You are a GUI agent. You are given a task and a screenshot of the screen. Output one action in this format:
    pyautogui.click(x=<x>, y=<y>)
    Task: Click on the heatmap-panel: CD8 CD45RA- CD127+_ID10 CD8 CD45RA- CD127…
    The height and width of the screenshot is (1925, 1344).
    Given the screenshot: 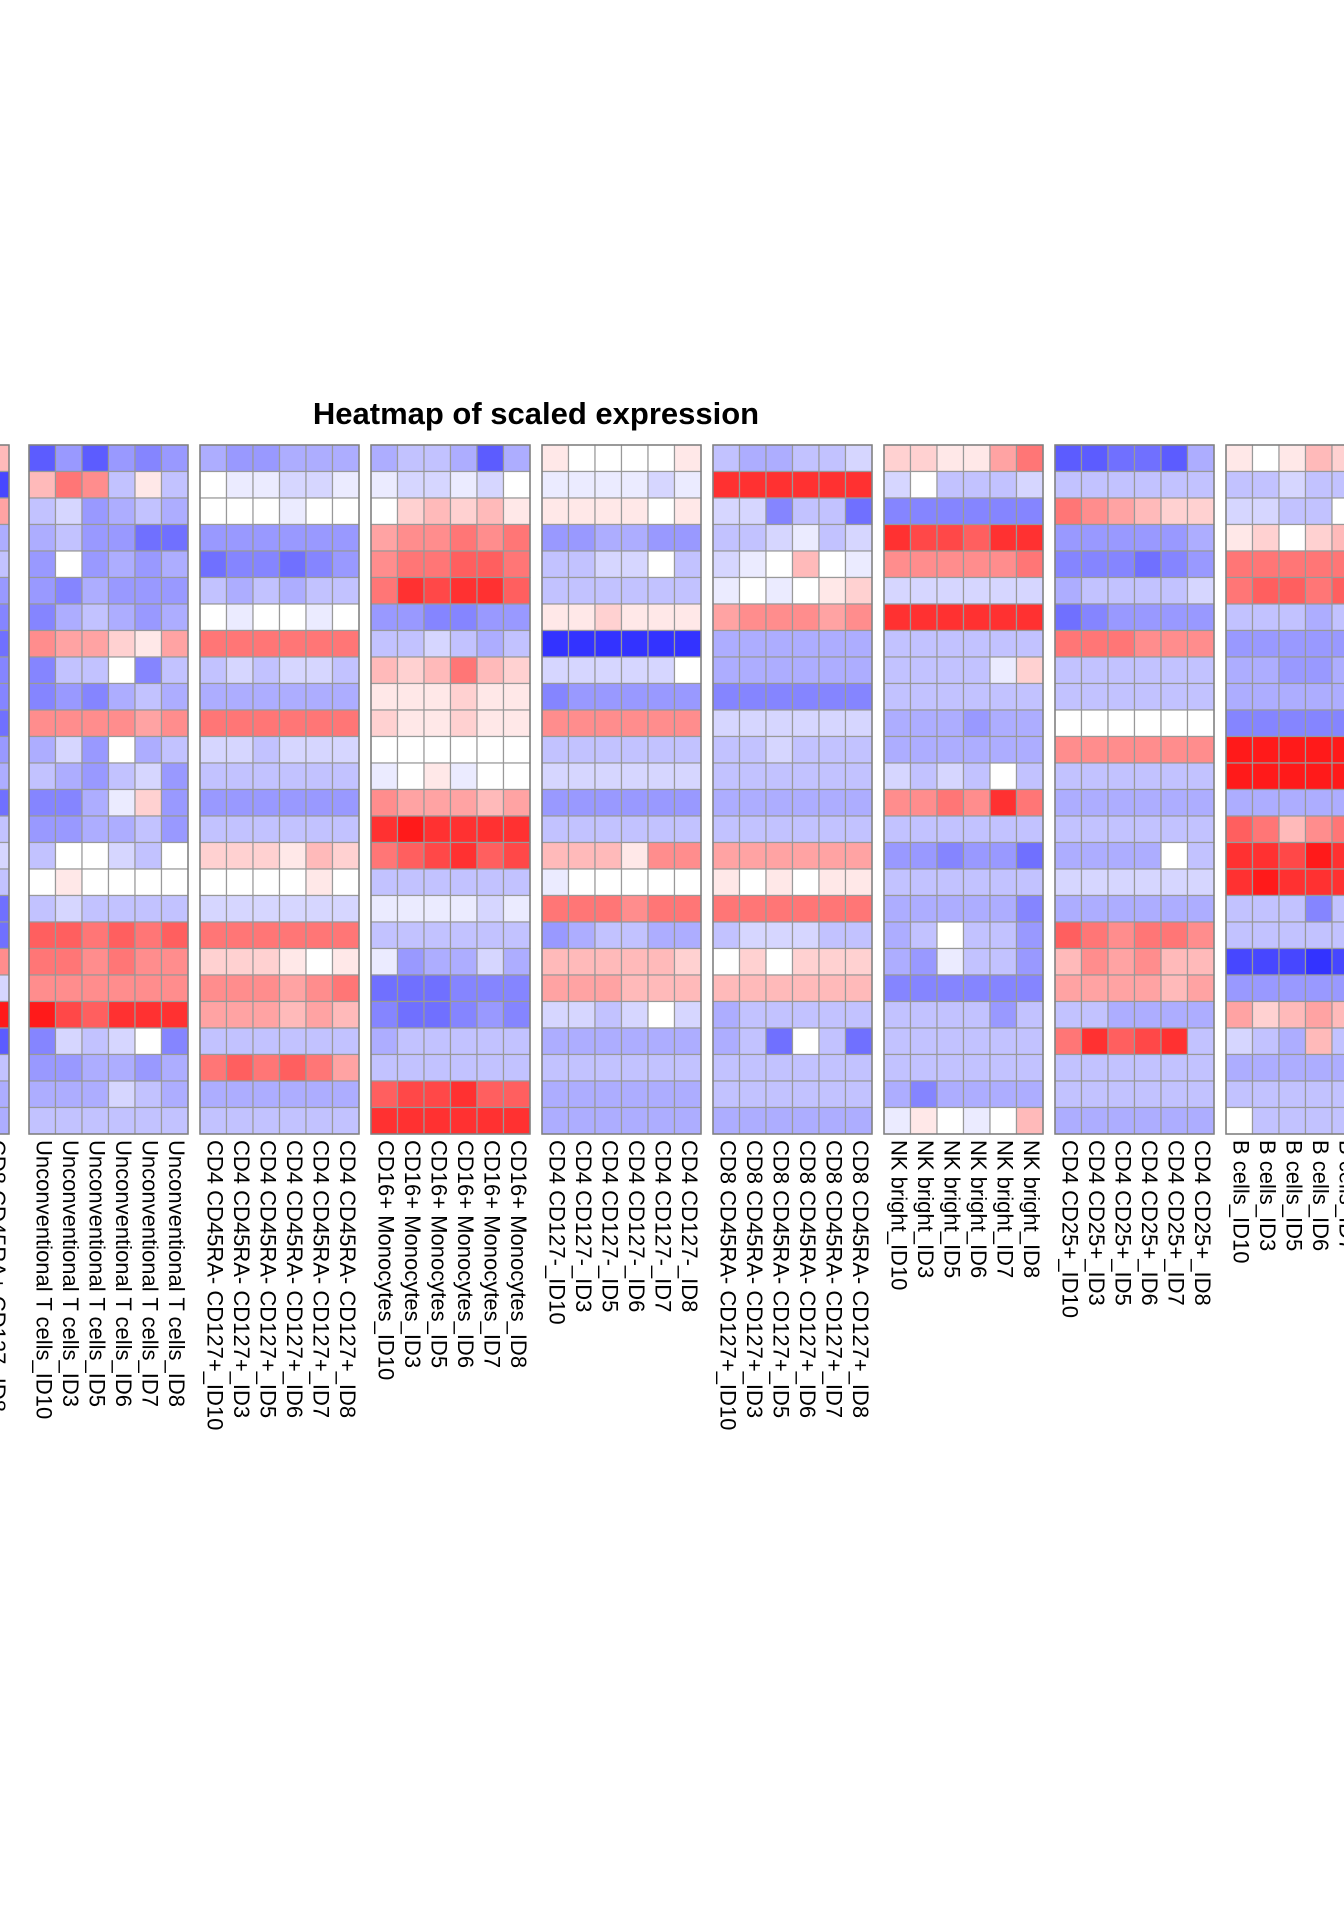 What is the action you would take?
    pyautogui.click(x=792, y=937)
    